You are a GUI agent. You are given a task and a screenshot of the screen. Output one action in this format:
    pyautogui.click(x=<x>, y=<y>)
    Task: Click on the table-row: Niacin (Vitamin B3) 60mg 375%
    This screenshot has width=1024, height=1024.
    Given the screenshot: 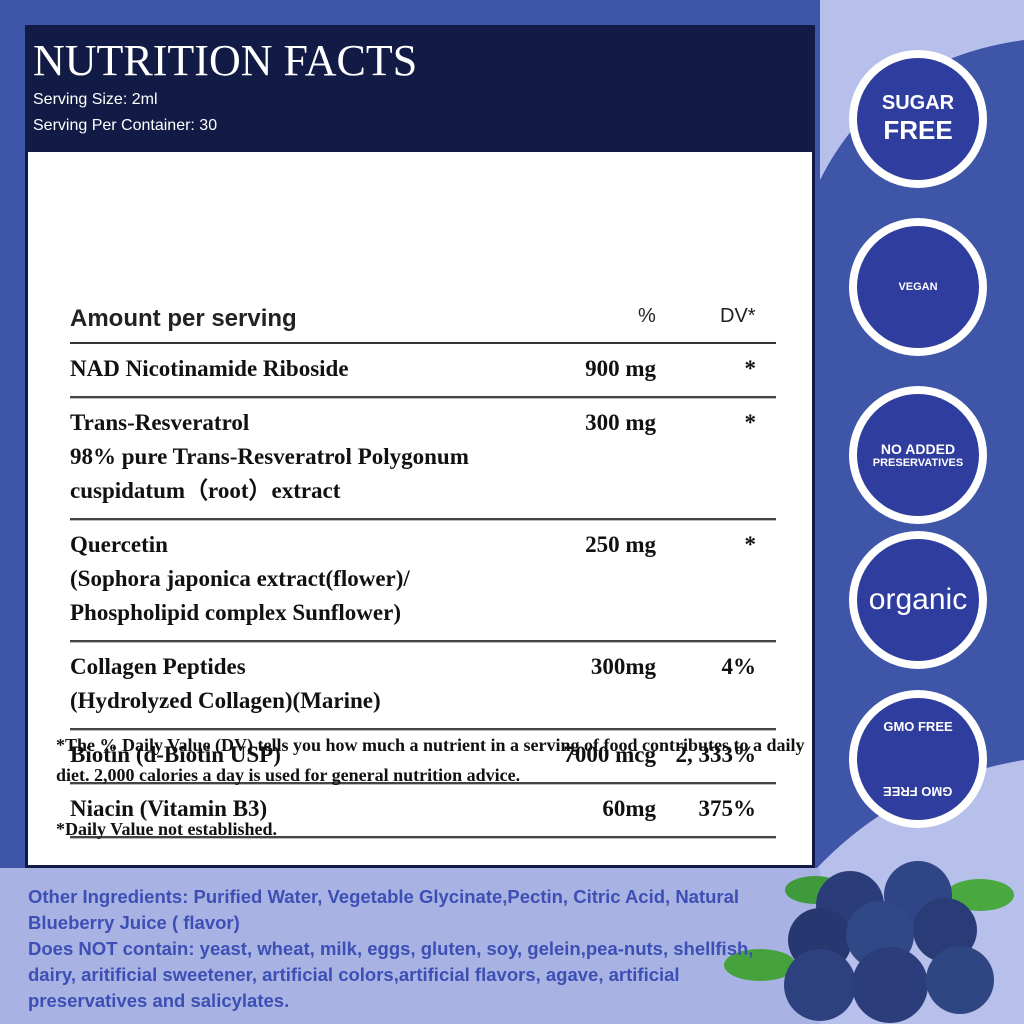 What is the action you would take?
    pyautogui.click(x=423, y=811)
    